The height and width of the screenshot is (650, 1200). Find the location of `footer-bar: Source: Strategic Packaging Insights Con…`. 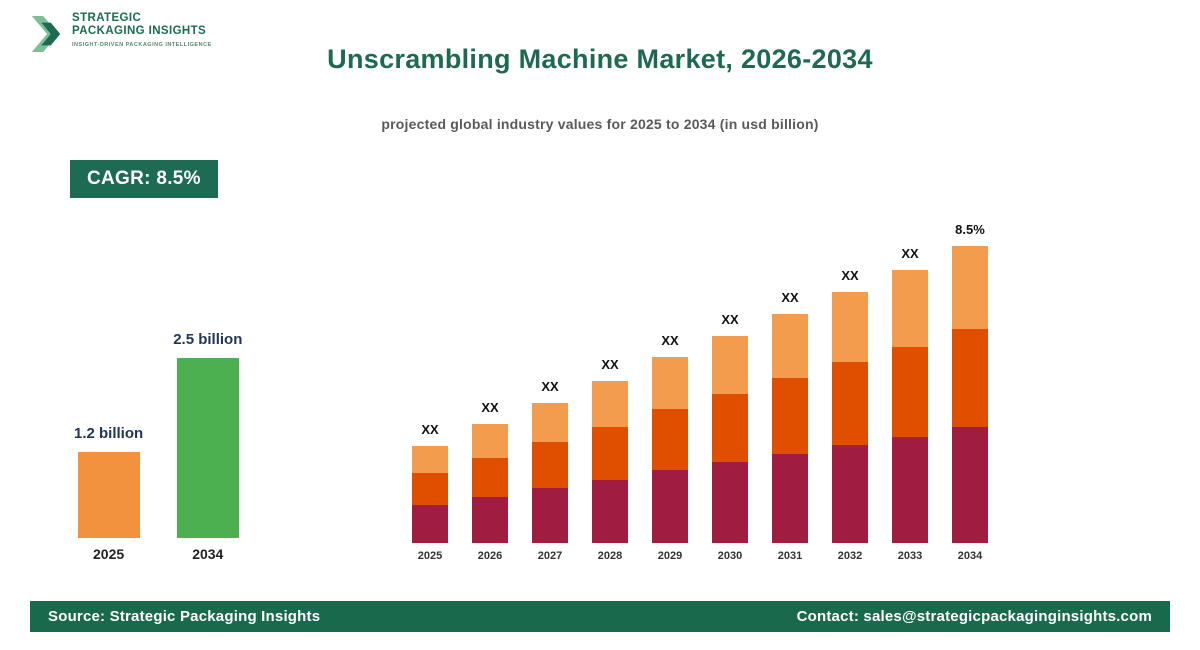

footer-bar: Source: Strategic Packaging Insights Con… is located at coordinates (600, 616).